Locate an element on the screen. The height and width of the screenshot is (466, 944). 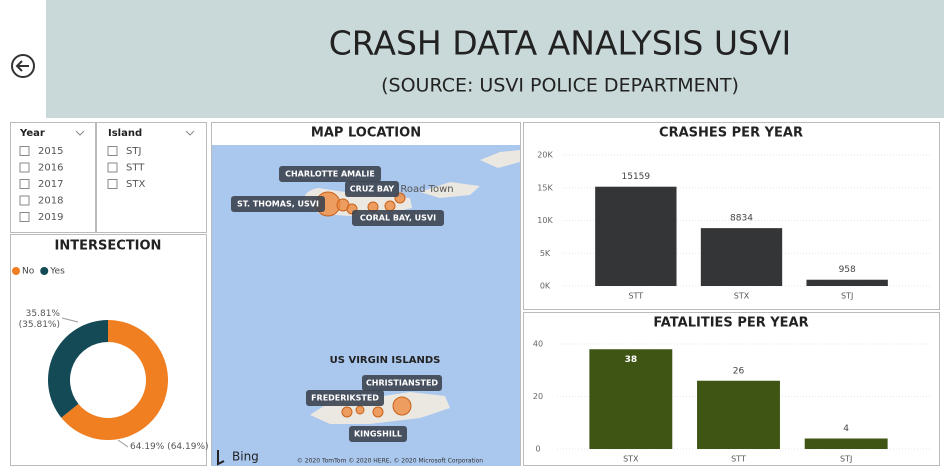
map-callout-label: KINGSHILL is located at coordinates (378, 434).